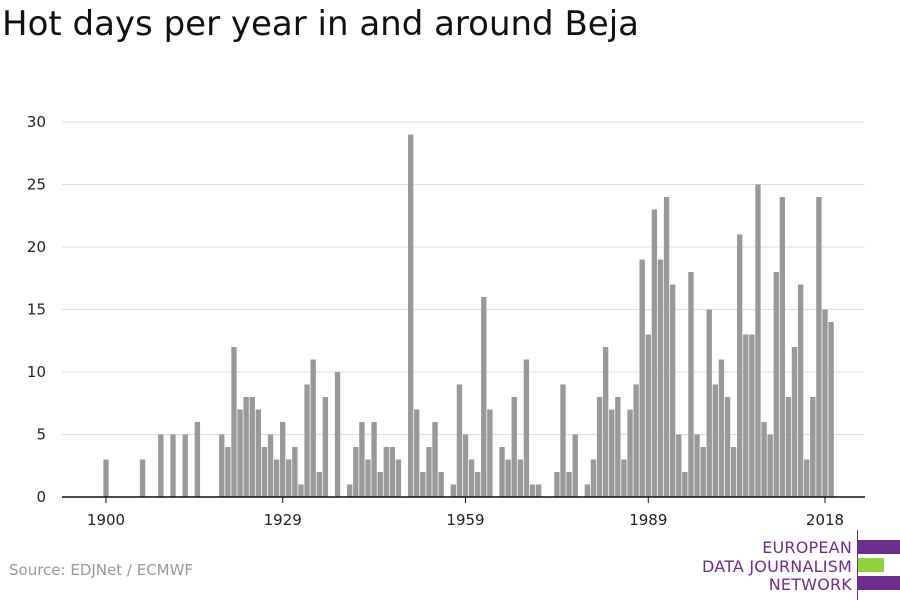  Describe the element at coordinates (776, 384) in the screenshot. I see `bar-2010` at that location.